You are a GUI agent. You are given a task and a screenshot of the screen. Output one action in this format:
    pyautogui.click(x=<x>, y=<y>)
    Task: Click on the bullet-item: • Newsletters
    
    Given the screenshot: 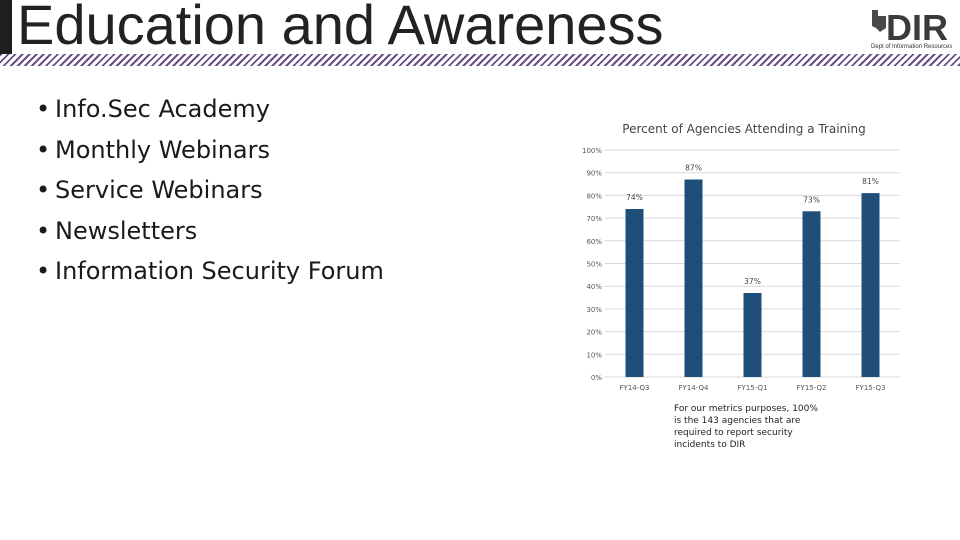 What is the action you would take?
    pyautogui.click(x=117, y=230)
    